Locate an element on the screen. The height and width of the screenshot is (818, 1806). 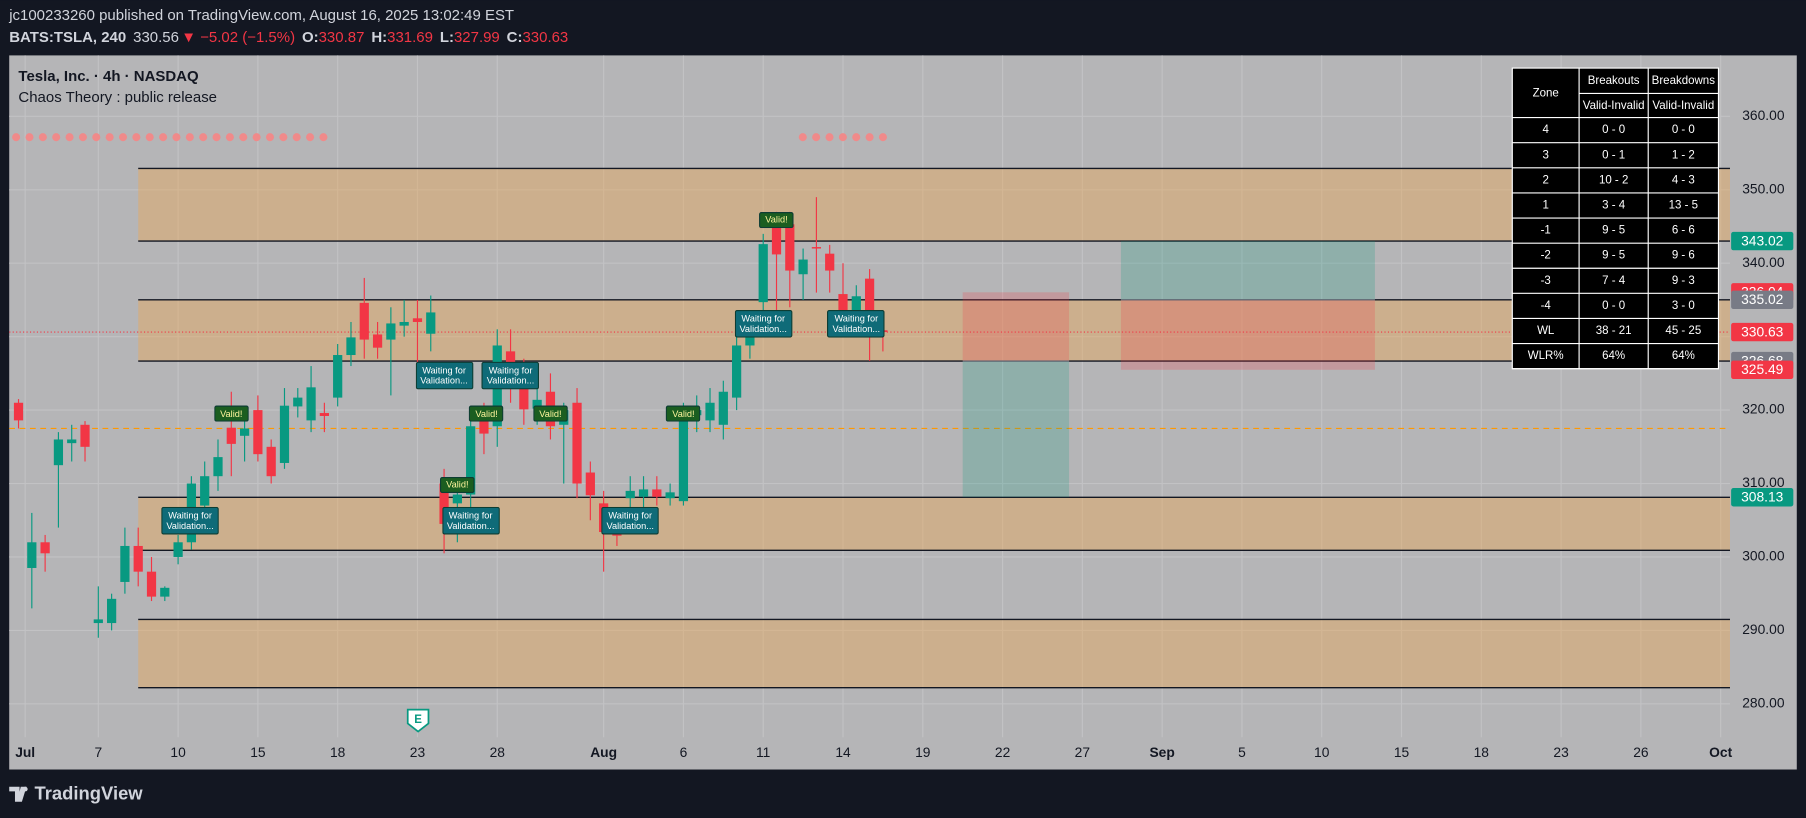
price-tag-label: 325.49 is located at coordinates (1762, 369).